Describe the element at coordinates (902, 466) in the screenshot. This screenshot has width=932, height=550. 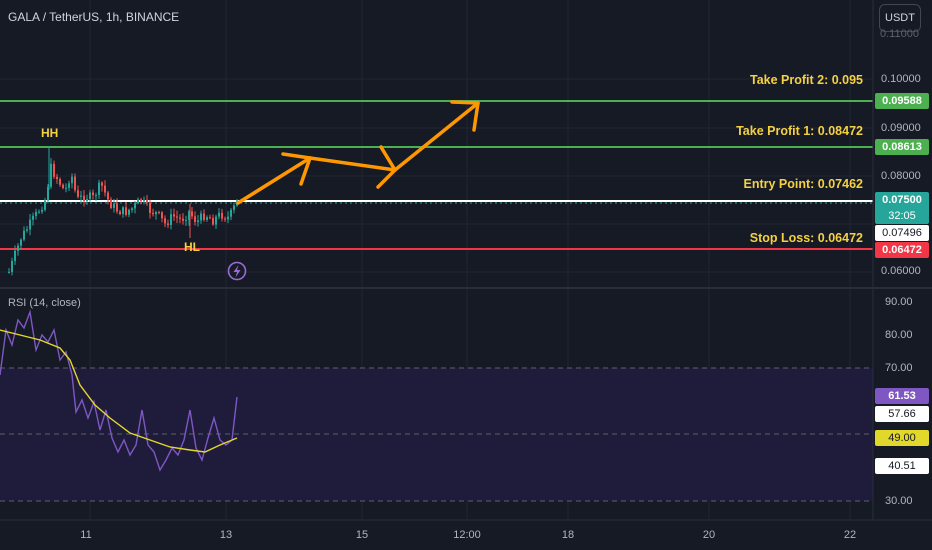
I see `rsi-level-tag: 40.51` at that location.